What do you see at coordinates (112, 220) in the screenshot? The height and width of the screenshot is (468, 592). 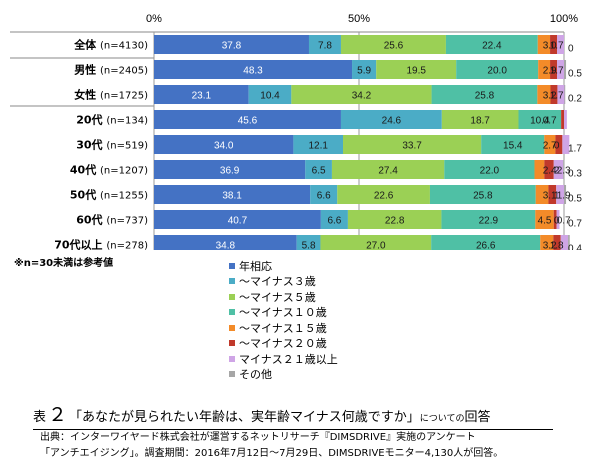 I see `category-label: 60代 (n=737)` at bounding box center [112, 220].